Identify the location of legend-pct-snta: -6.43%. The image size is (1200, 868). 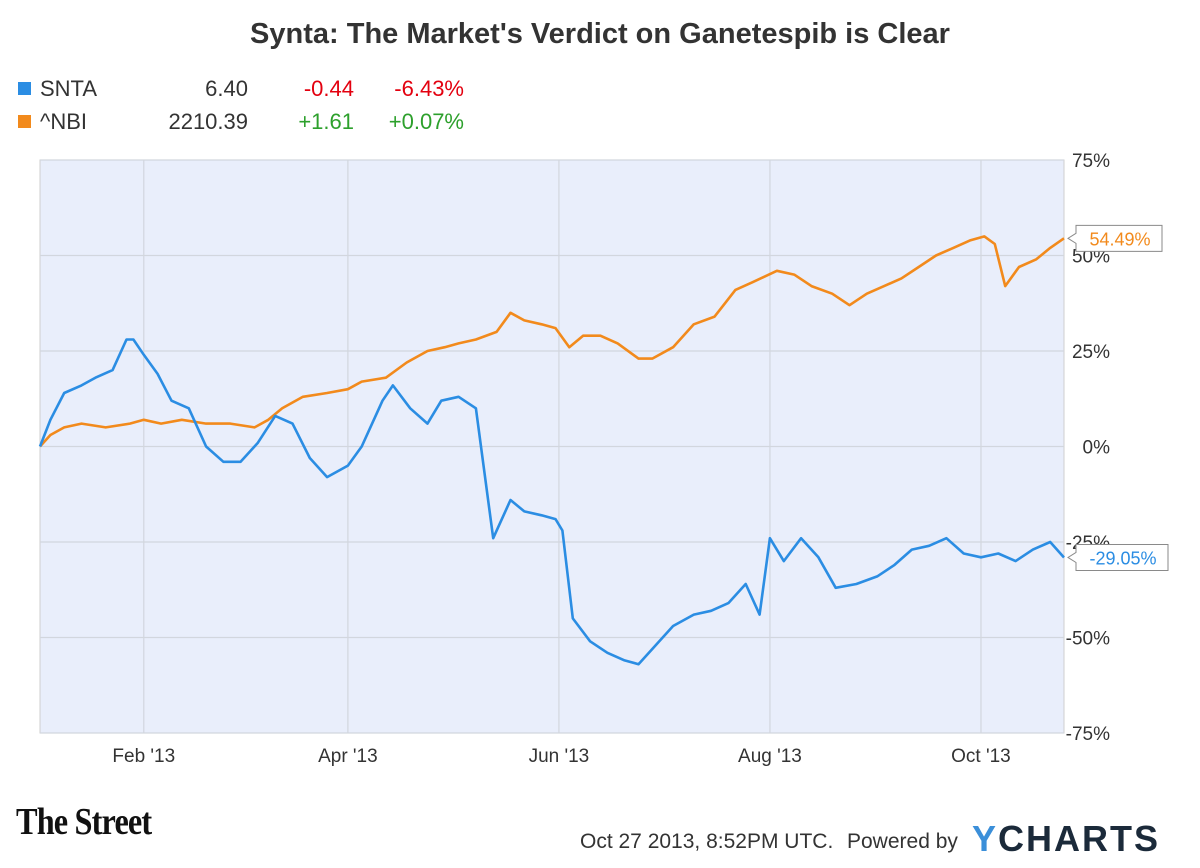
(429, 88).